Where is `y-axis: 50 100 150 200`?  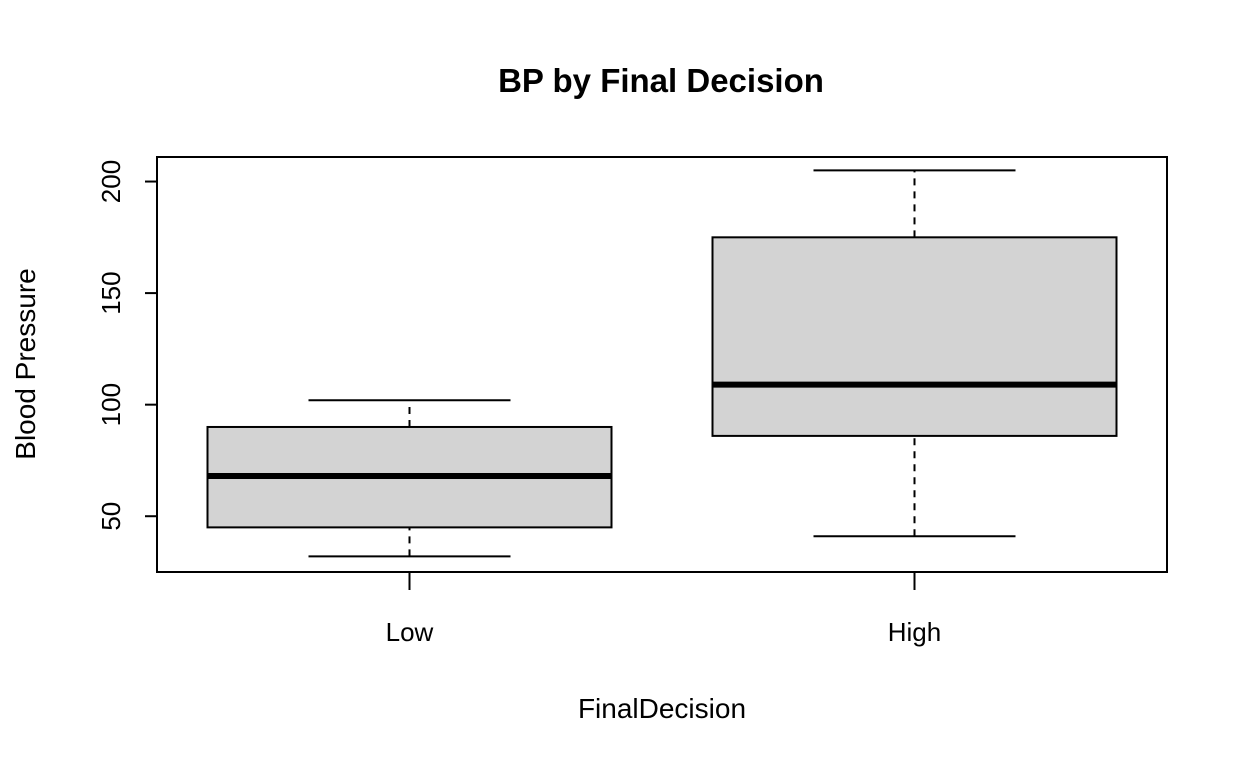 y-axis: 50 100 150 200 is located at coordinates (127, 345).